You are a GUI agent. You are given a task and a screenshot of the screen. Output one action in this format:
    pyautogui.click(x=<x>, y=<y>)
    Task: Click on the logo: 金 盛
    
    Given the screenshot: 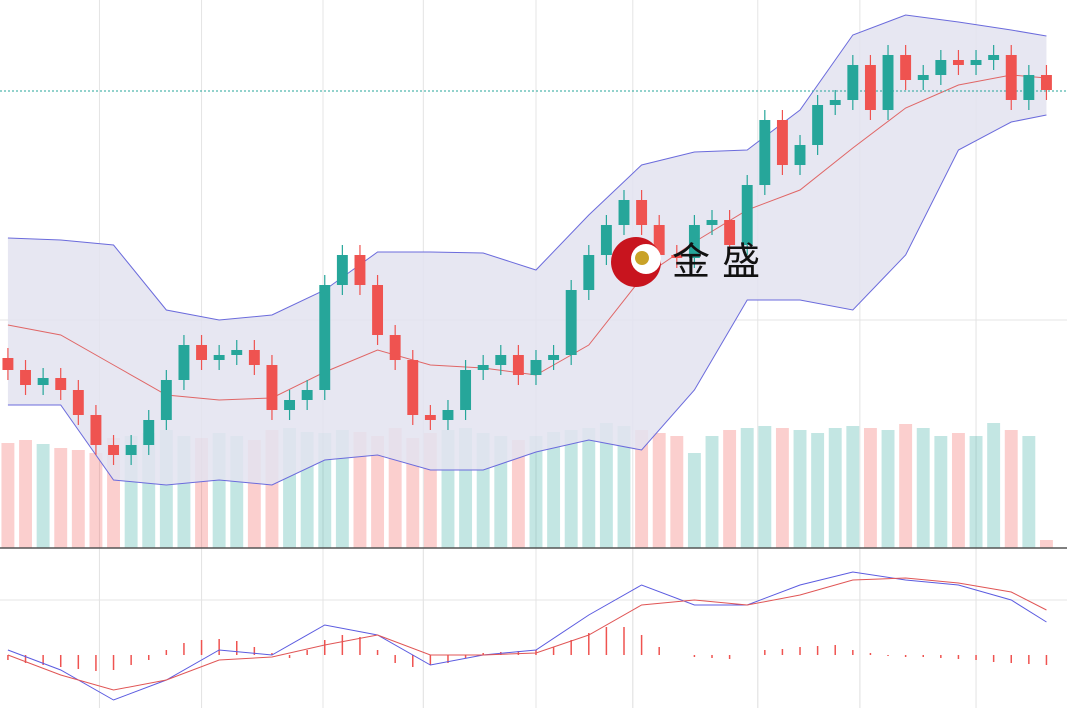 What is the action you would take?
    pyautogui.click(x=685, y=262)
    